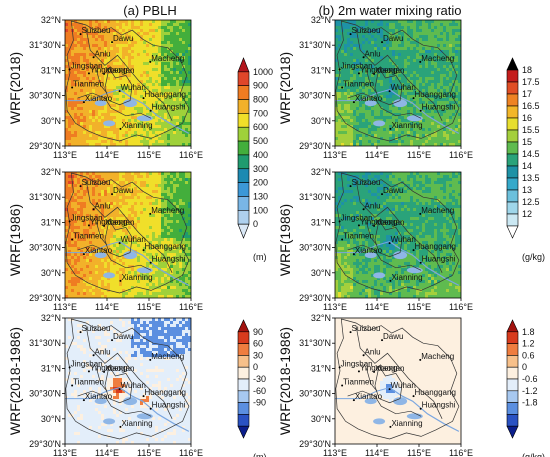 The image size is (550, 457). Describe the element at coordinates (191, 155) in the screenshot. I see `x-tick-label: 116°E` at that location.